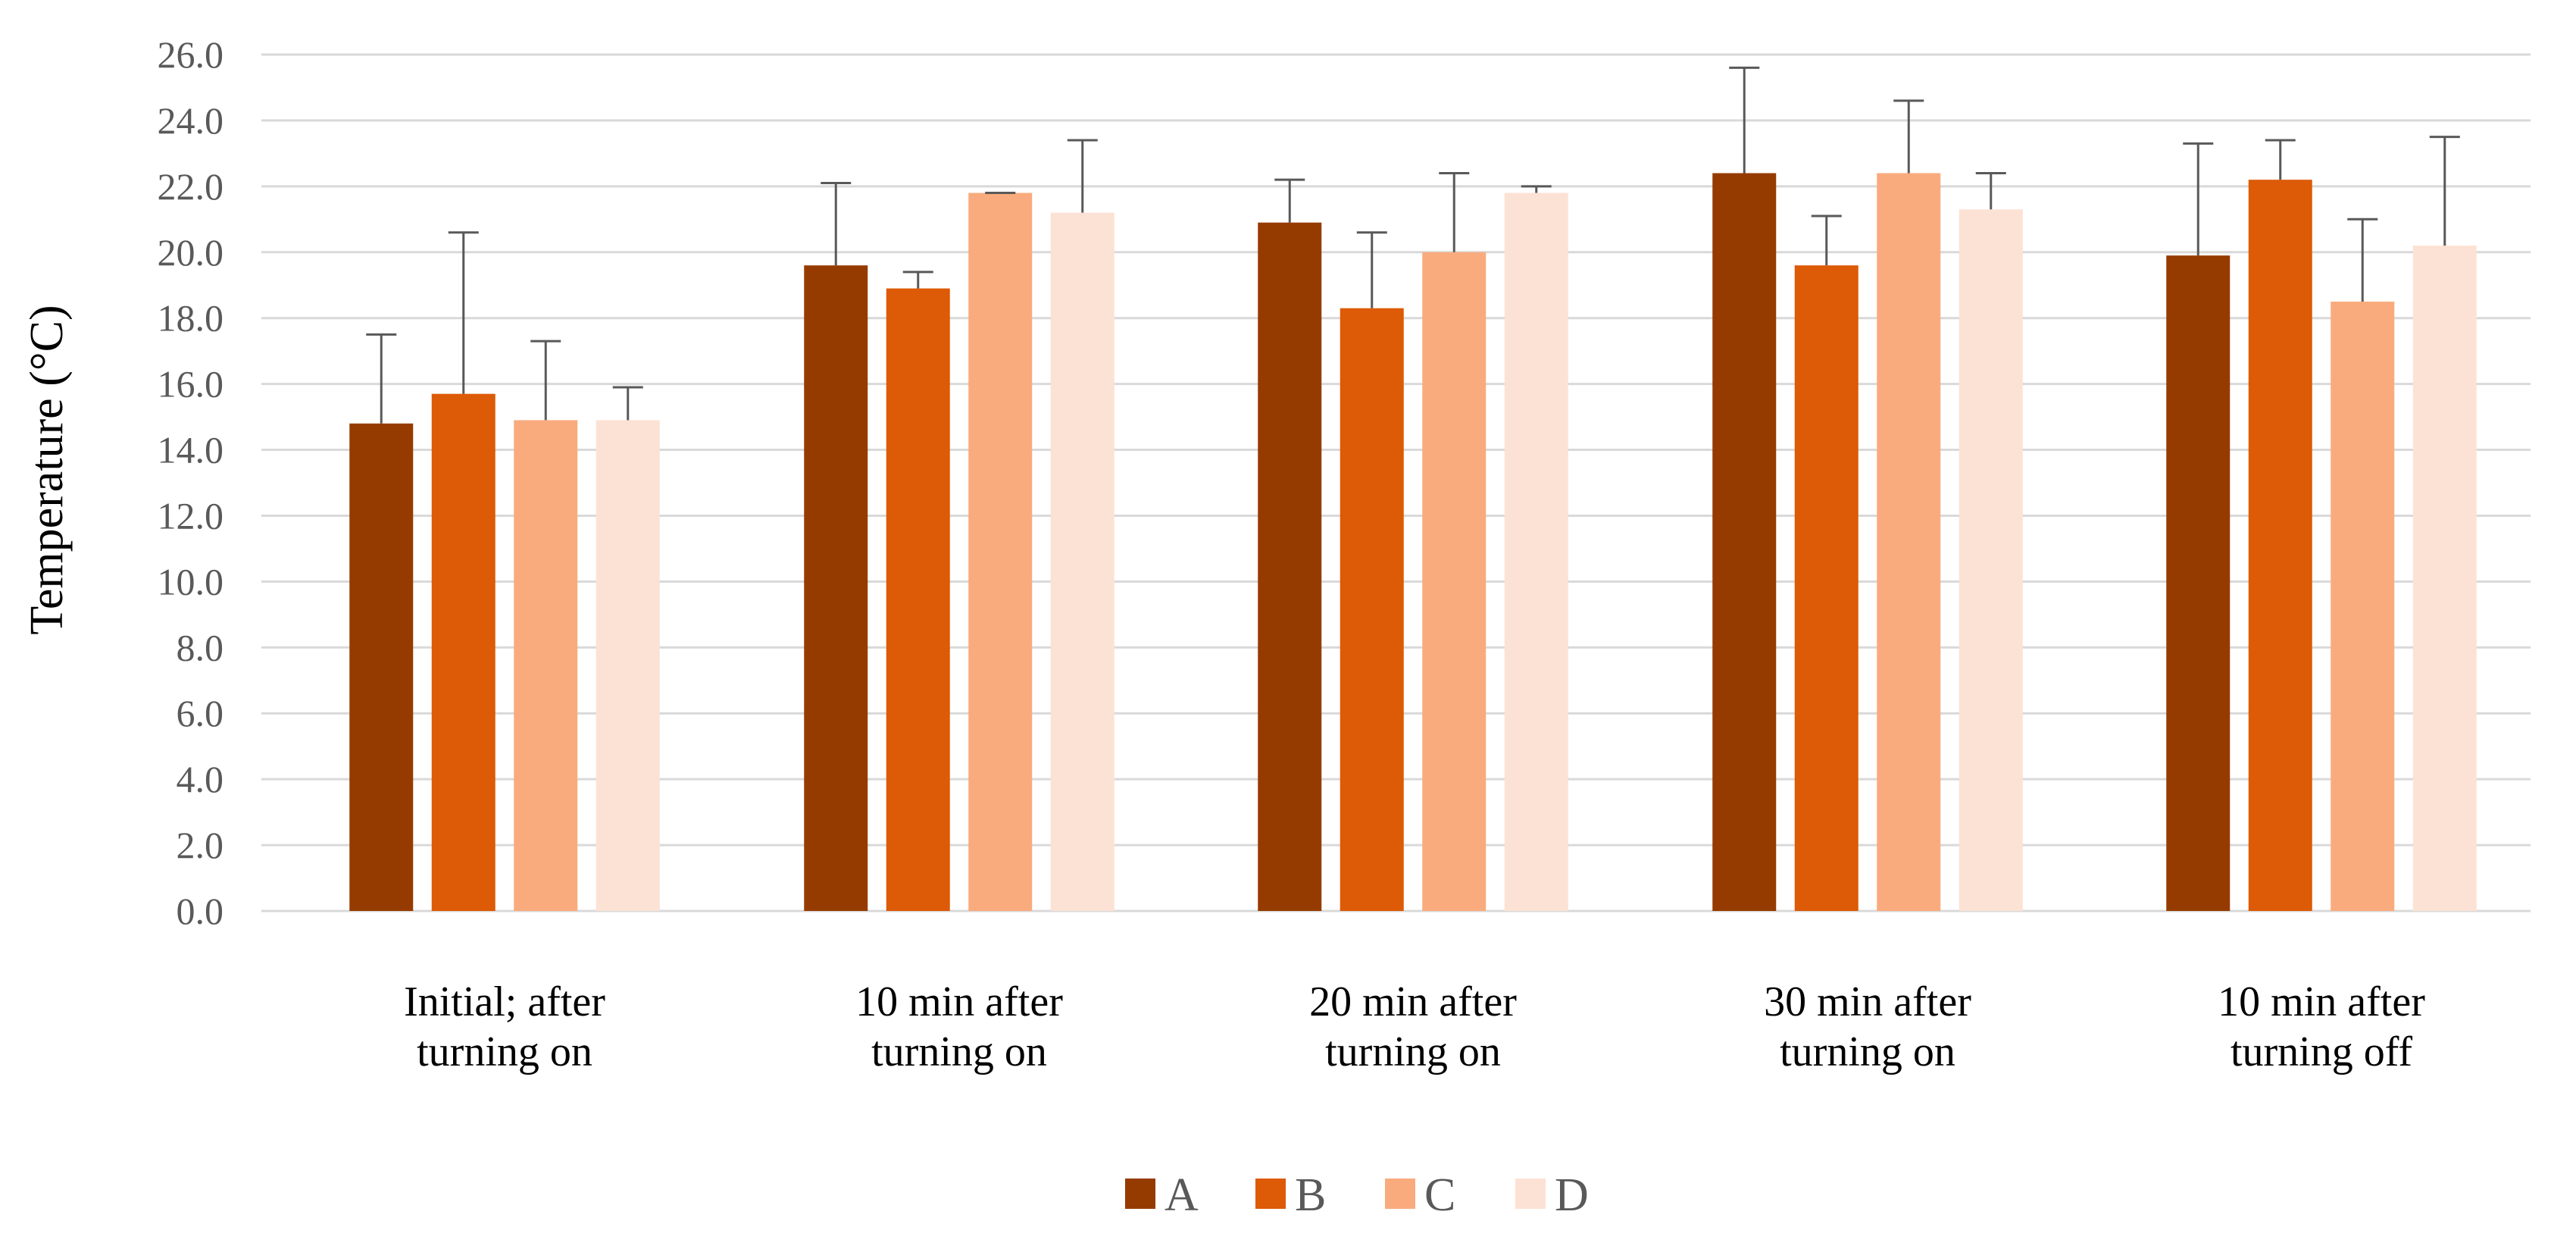 This screenshot has width=2576, height=1249. What do you see at coordinates (191, 384) in the screenshot?
I see `y-tick-label: 16.0` at bounding box center [191, 384].